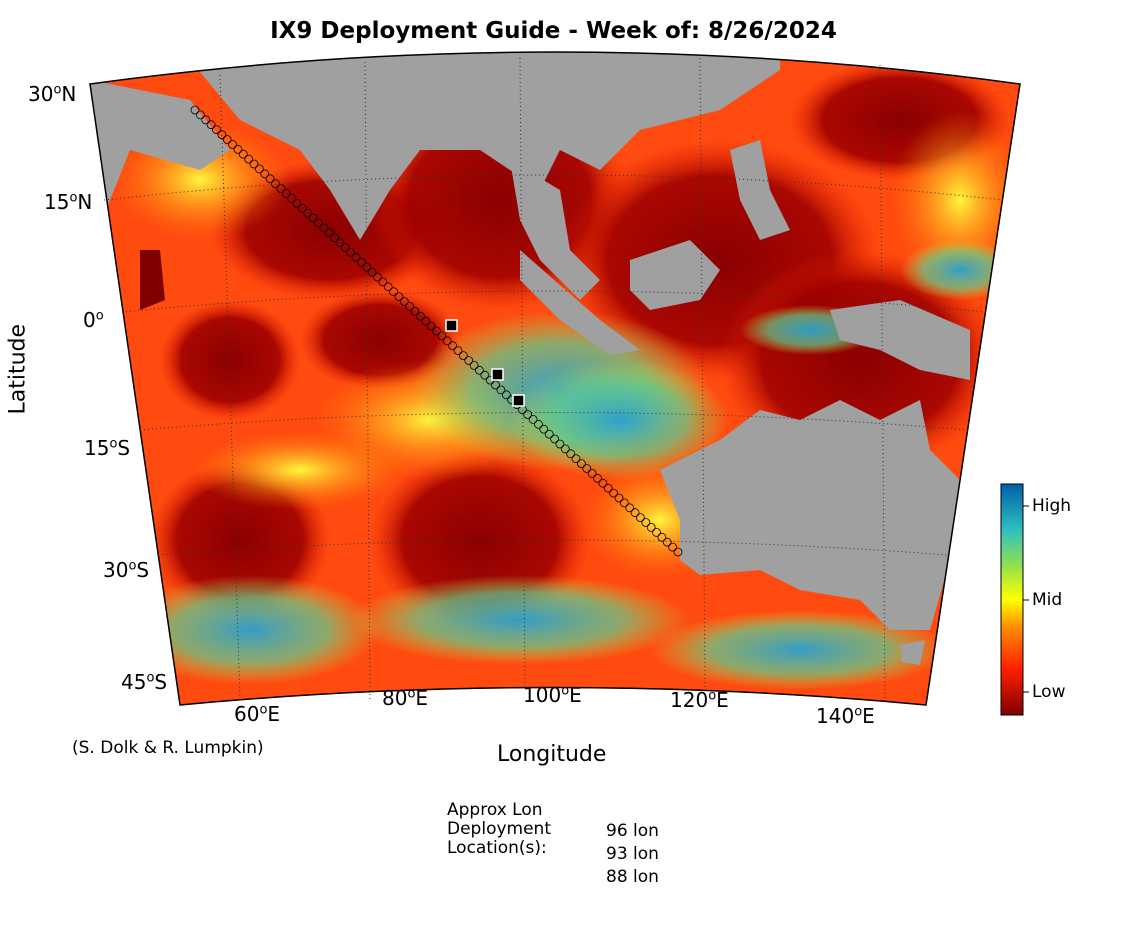  What do you see at coordinates (632, 854) in the screenshot?
I see `deployment-location: 93 lon` at bounding box center [632, 854].